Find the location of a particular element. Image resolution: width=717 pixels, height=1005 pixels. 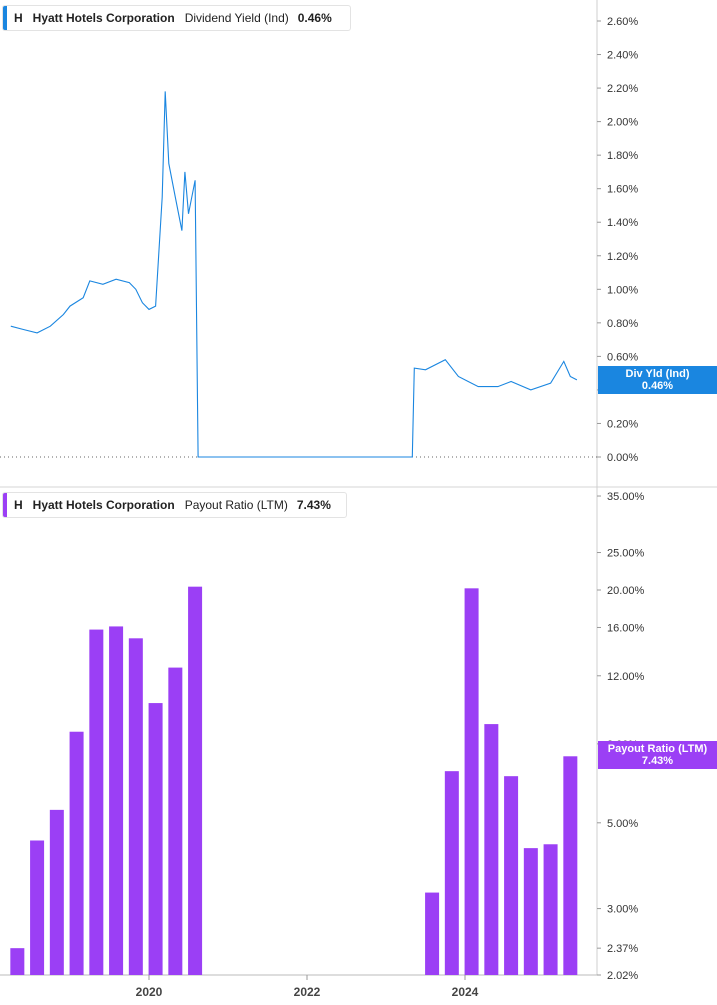

y-tick-label: 2.20% is located at coordinates (622, 89).